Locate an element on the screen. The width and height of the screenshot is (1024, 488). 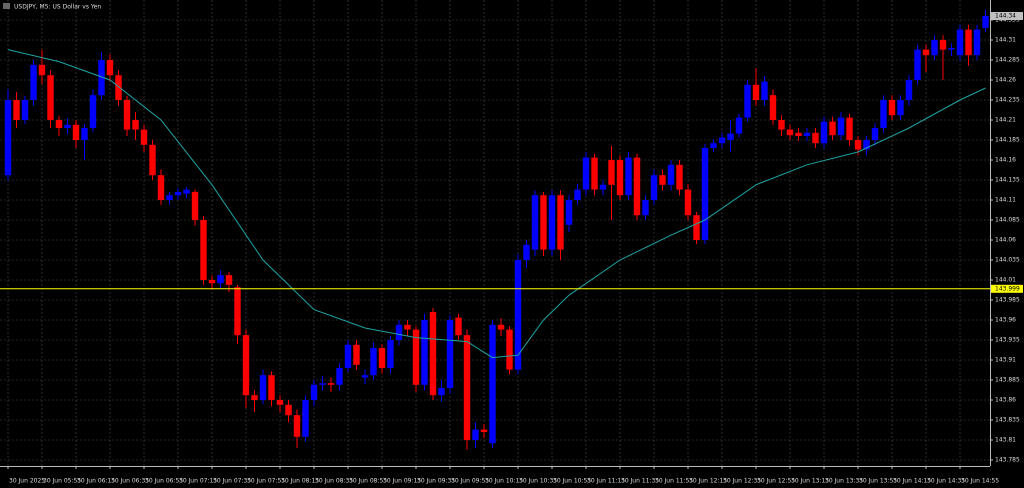
y-tick-label: 144.06 is located at coordinates (1005, 240).